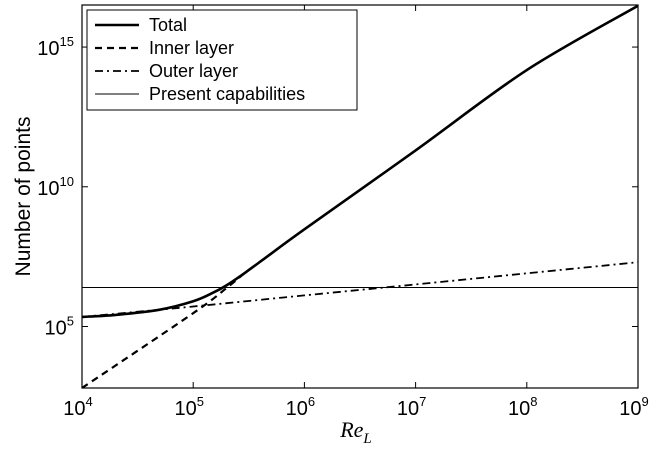 The height and width of the screenshot is (450, 652). What do you see at coordinates (177, 320) in the screenshot?
I see `series-line-inner-layer` at bounding box center [177, 320].